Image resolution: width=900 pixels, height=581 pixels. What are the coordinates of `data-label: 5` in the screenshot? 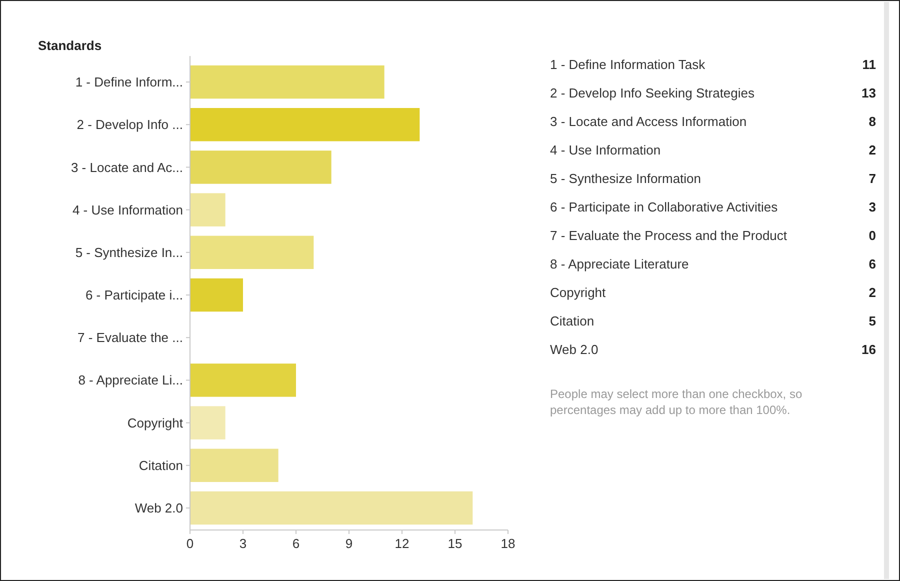 It's located at (872, 321).